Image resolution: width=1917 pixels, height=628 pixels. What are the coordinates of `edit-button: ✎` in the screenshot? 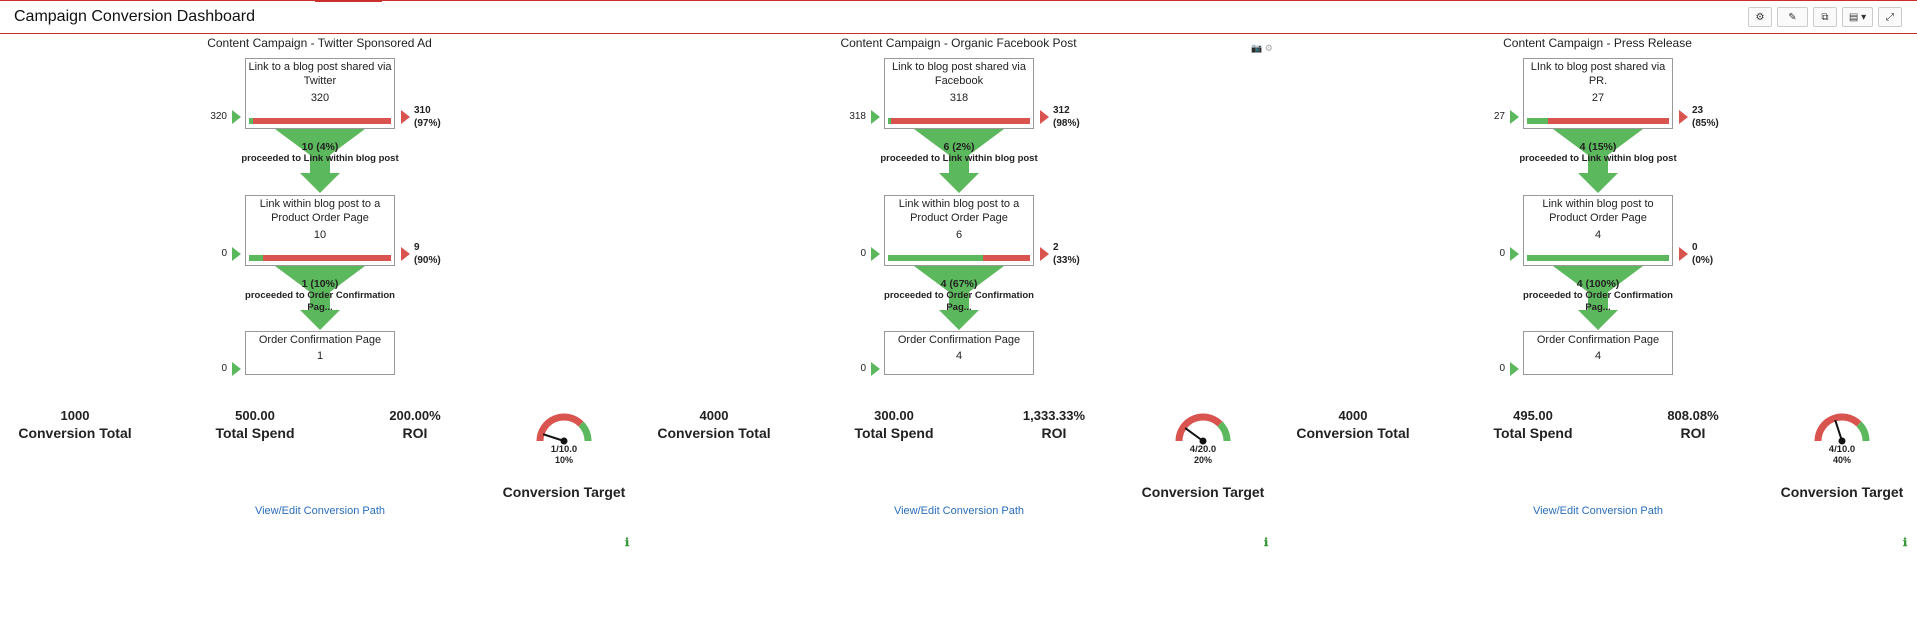 It's located at (1792, 17).